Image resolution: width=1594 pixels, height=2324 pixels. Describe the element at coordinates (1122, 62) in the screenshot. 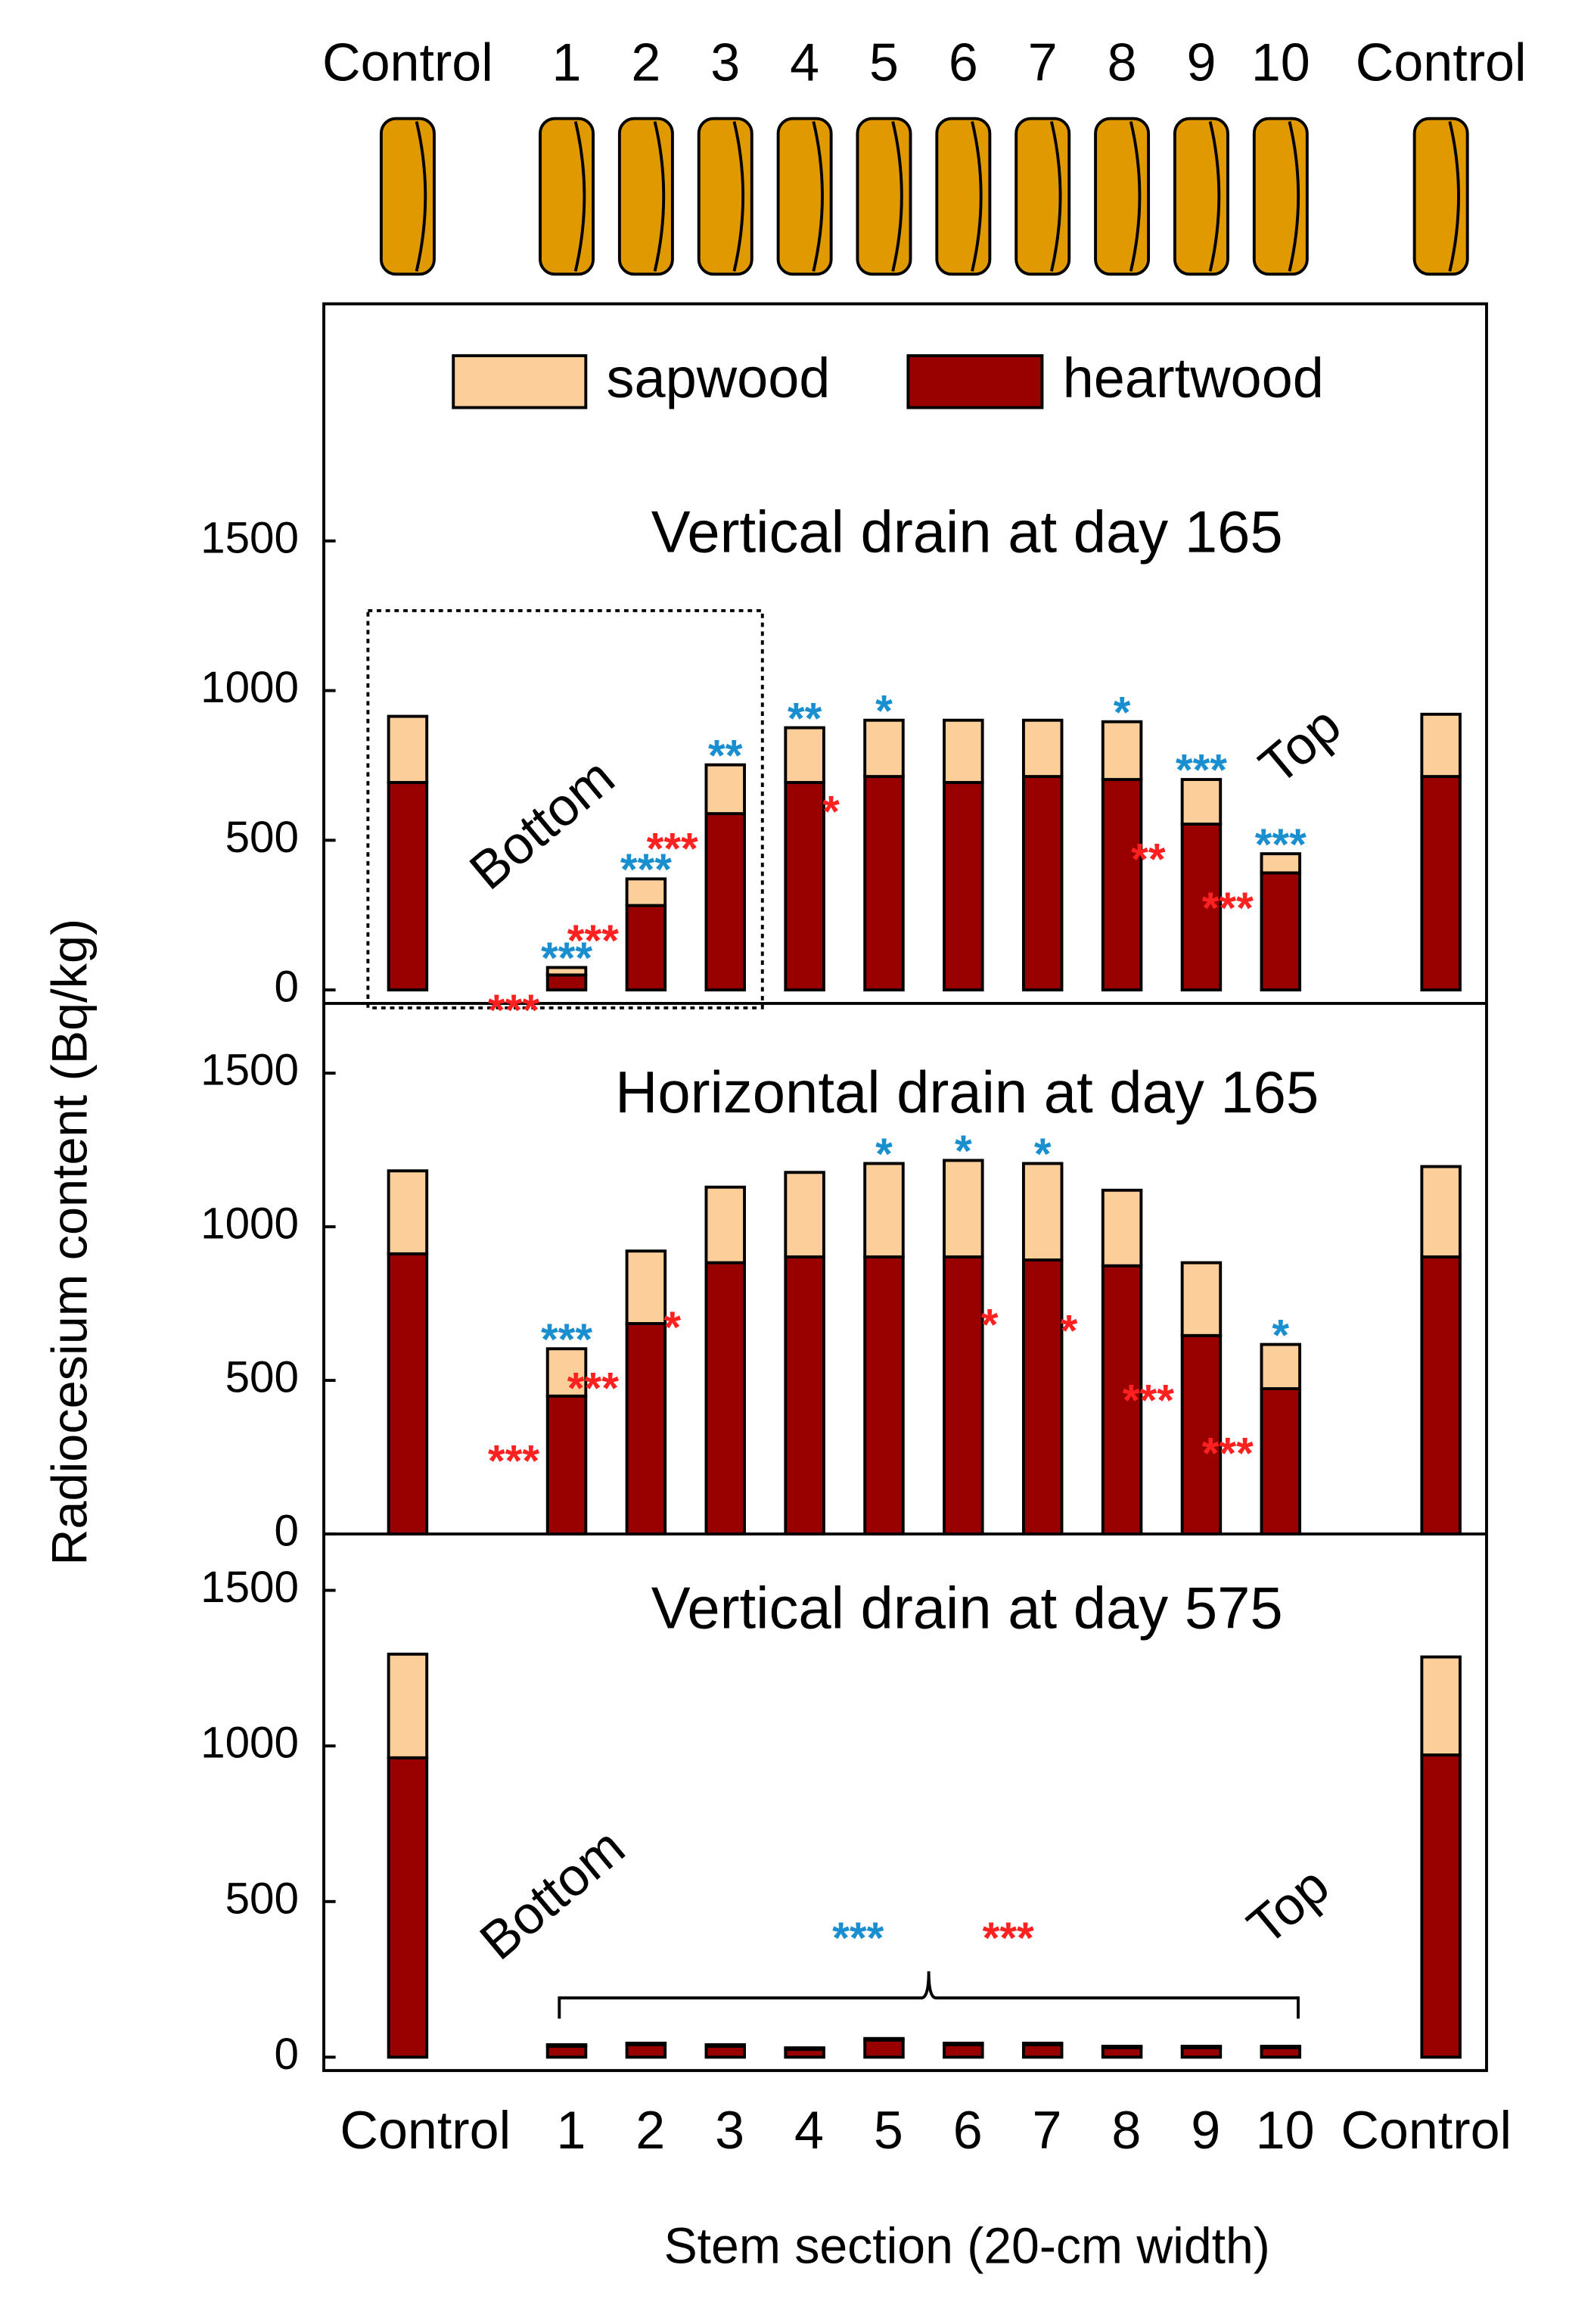

I see `section-label: 8` at that location.